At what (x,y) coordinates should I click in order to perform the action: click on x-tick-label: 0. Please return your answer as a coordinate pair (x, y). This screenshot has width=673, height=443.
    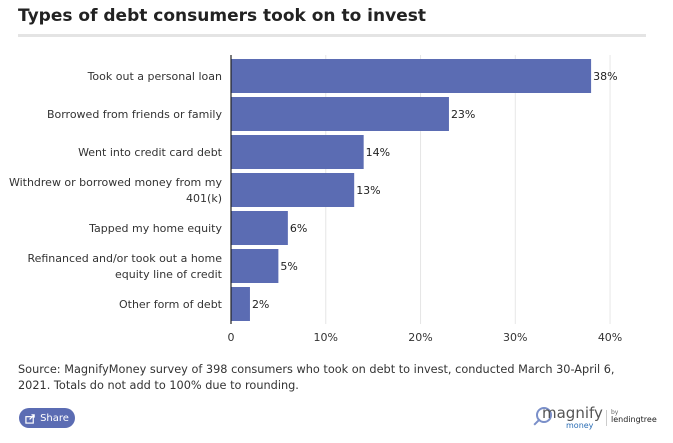
    Looking at the image, I should click on (231, 337).